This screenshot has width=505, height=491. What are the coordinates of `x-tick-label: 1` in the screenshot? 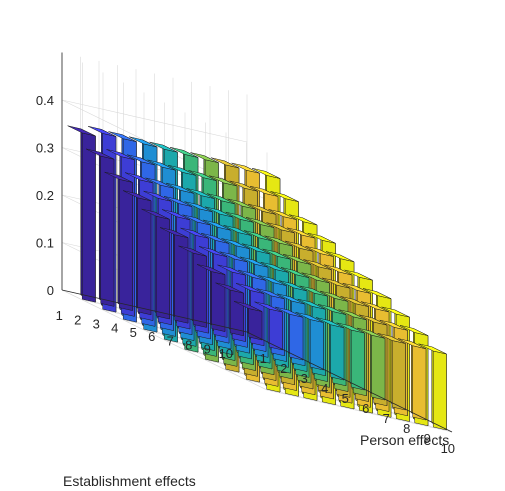 It's located at (263, 358).